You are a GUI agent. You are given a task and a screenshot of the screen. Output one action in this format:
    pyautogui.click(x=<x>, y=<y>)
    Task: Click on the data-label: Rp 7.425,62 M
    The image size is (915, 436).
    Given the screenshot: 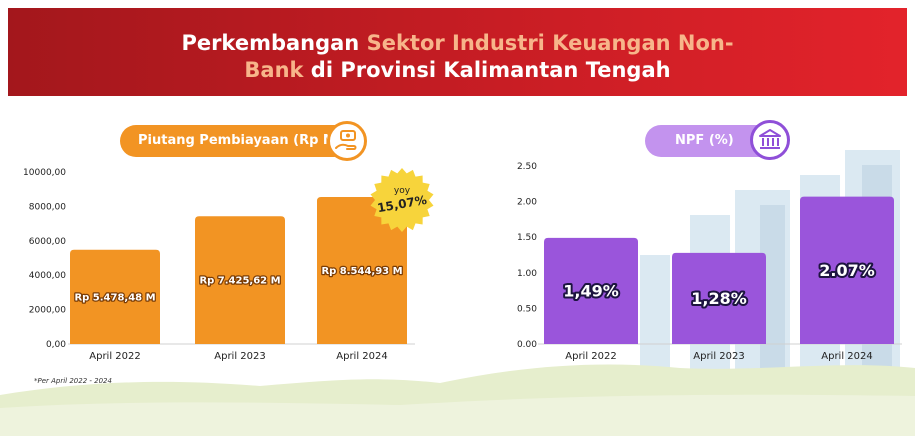 What is the action you would take?
    pyautogui.click(x=239, y=281)
    